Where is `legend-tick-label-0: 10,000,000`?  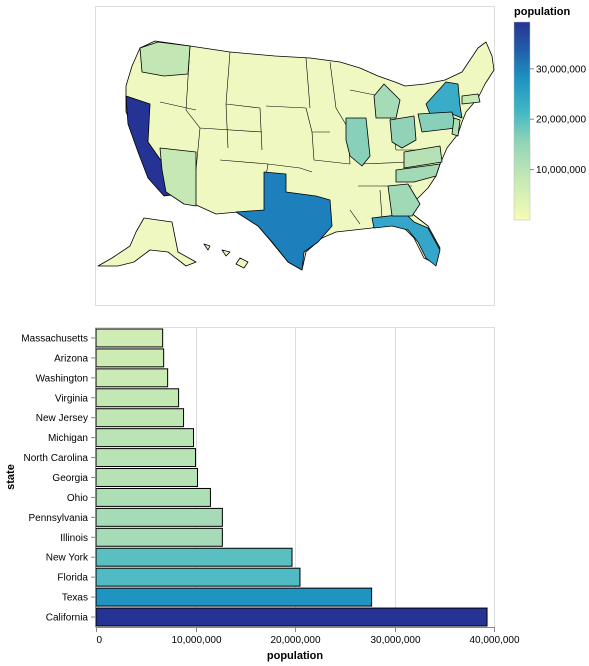
legend-tick-label-0: 10,000,000 is located at coordinates (561, 170).